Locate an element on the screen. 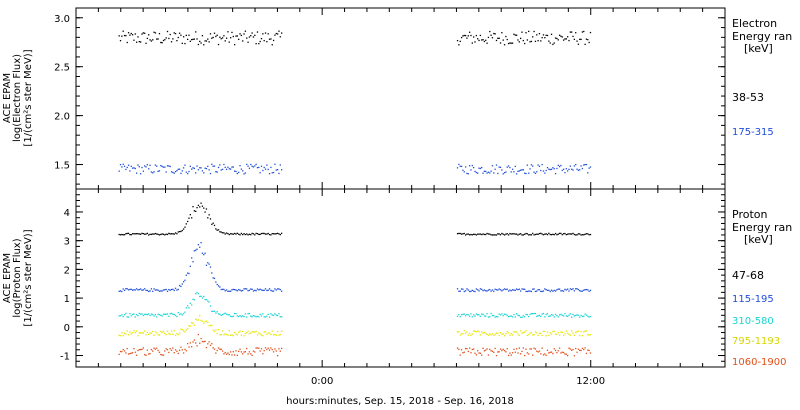 This screenshot has height=410, width=800. proton-legend-115-195: 115-195 is located at coordinates (753, 299).